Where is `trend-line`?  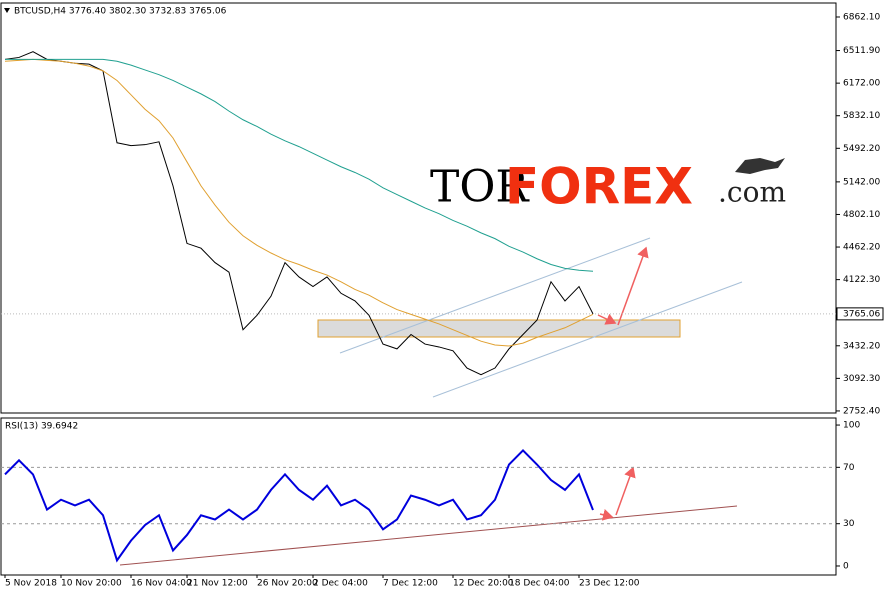
trend-line is located at coordinates (428, 535).